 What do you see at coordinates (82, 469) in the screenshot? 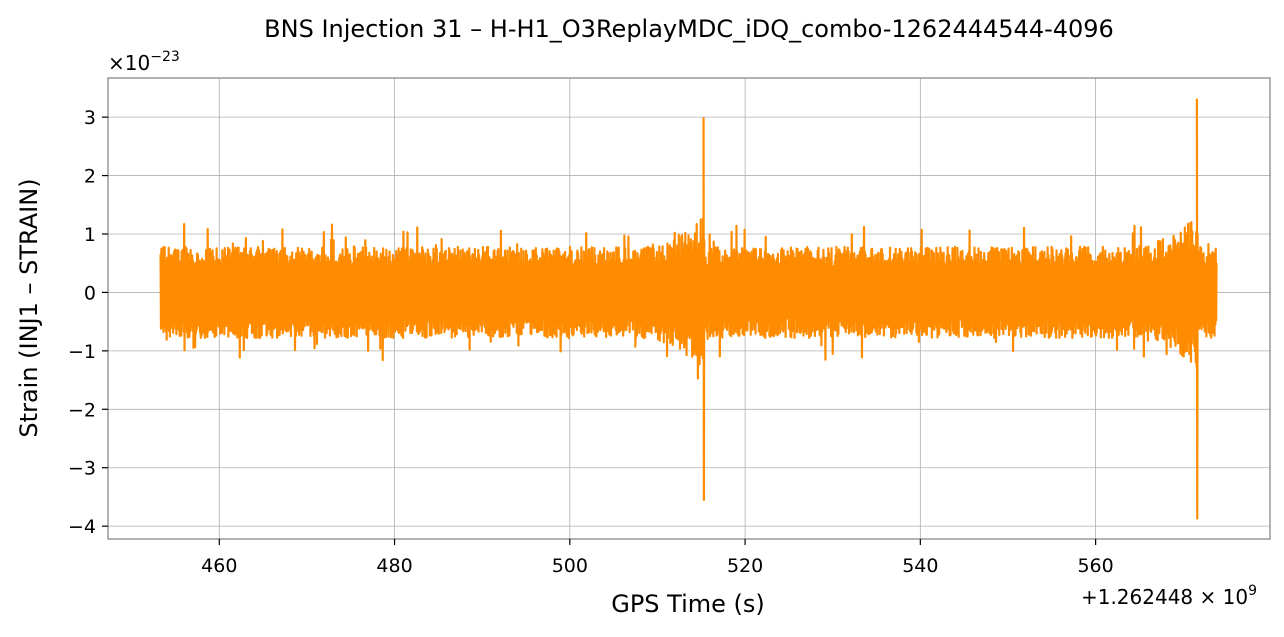
I see `y-tick-label: −3` at bounding box center [82, 469].